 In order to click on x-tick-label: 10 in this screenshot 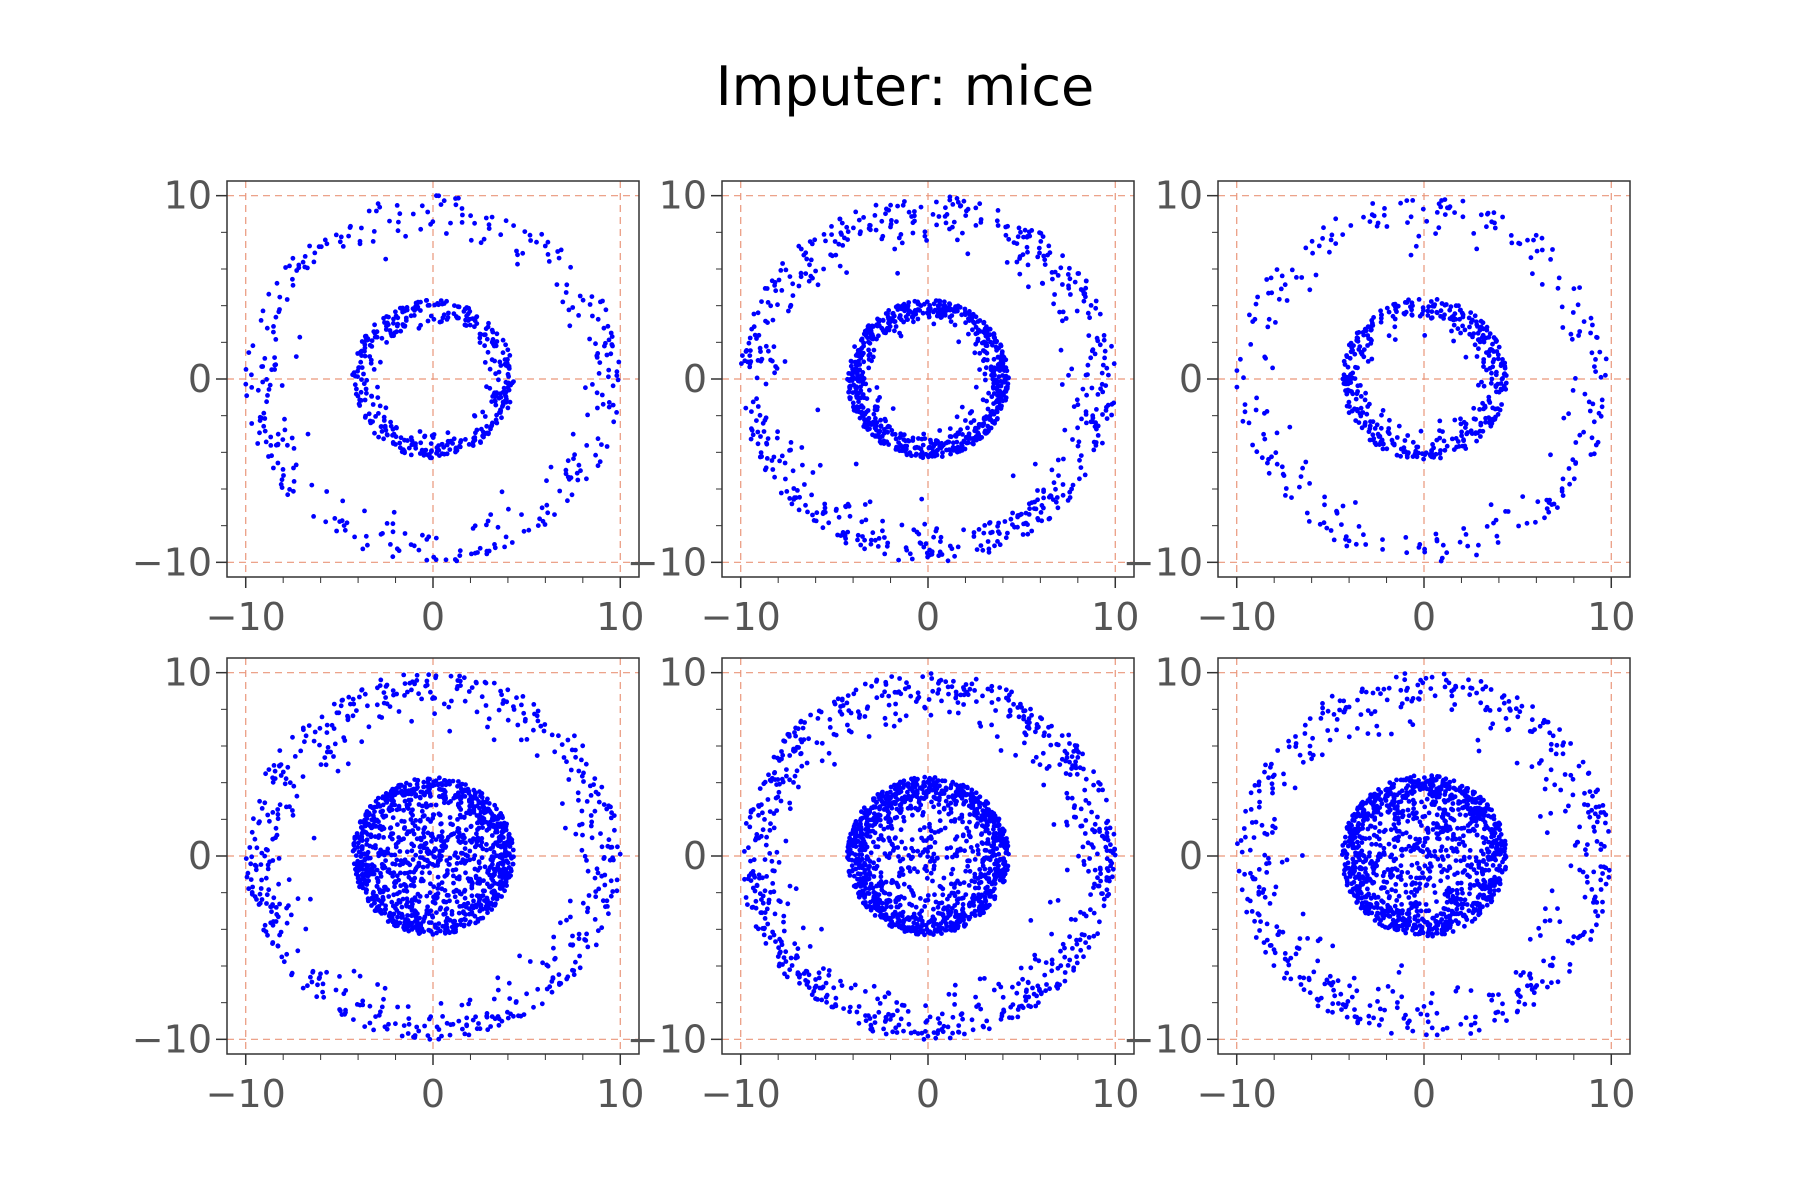, I will do `click(620, 1094)`.